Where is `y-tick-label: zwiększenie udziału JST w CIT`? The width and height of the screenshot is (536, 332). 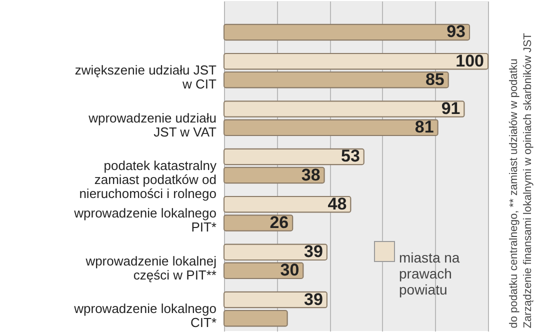 y-tick-label: zwiększenie udziału JST w CIT is located at coordinates (145, 77).